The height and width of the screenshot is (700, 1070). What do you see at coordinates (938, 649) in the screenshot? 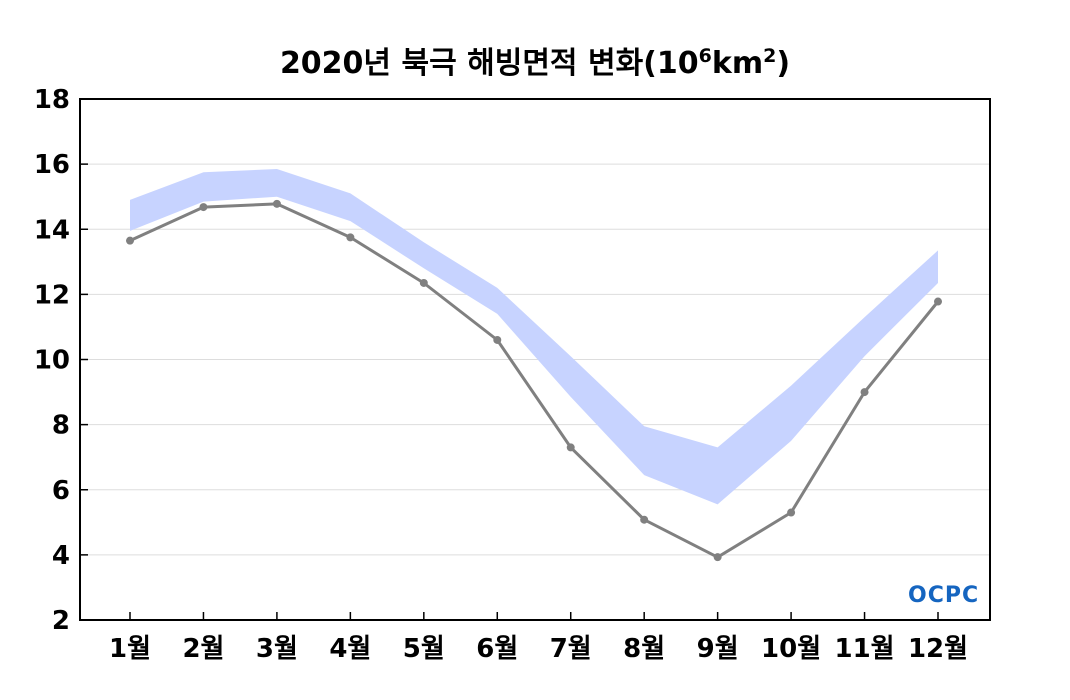
I see `x-tick-label-12: 12월` at bounding box center [938, 649].